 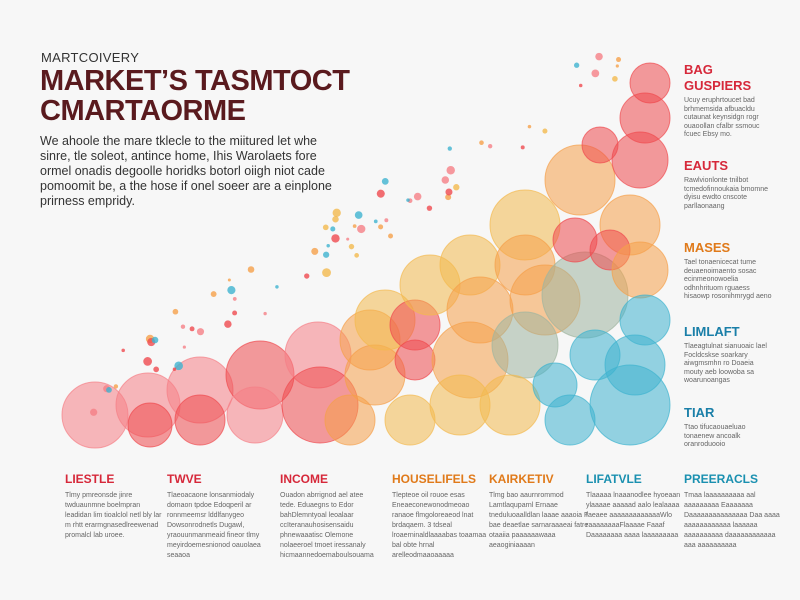 I want to click on side-label-title: EAUTS, so click(x=706, y=165).